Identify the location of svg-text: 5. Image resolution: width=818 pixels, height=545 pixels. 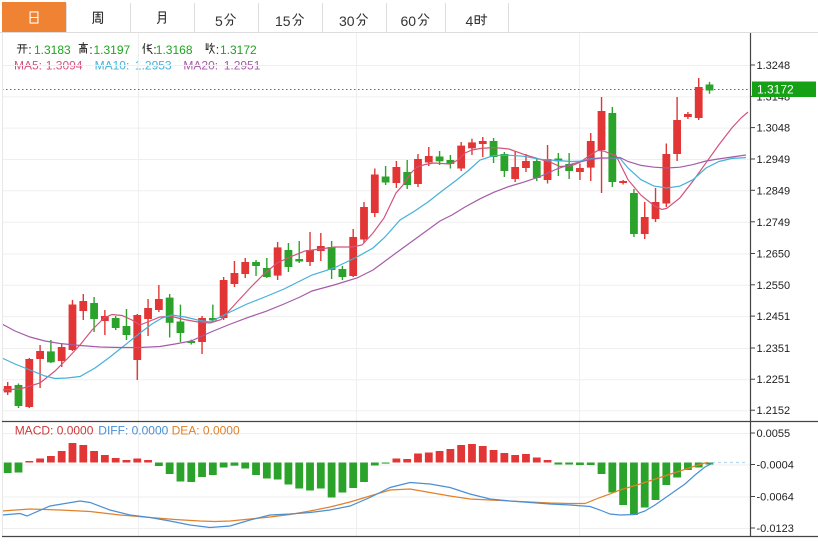
(219, 21).